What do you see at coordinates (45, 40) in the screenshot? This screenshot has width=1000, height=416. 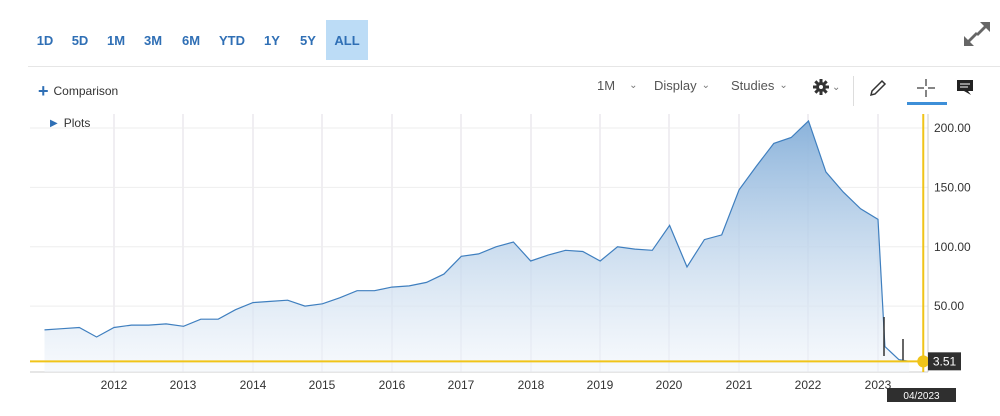 I see `range-1d-button: 1D` at bounding box center [45, 40].